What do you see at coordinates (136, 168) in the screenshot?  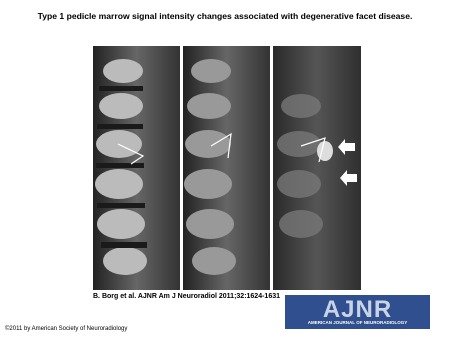 I see `mri-panel-t1` at bounding box center [136, 168].